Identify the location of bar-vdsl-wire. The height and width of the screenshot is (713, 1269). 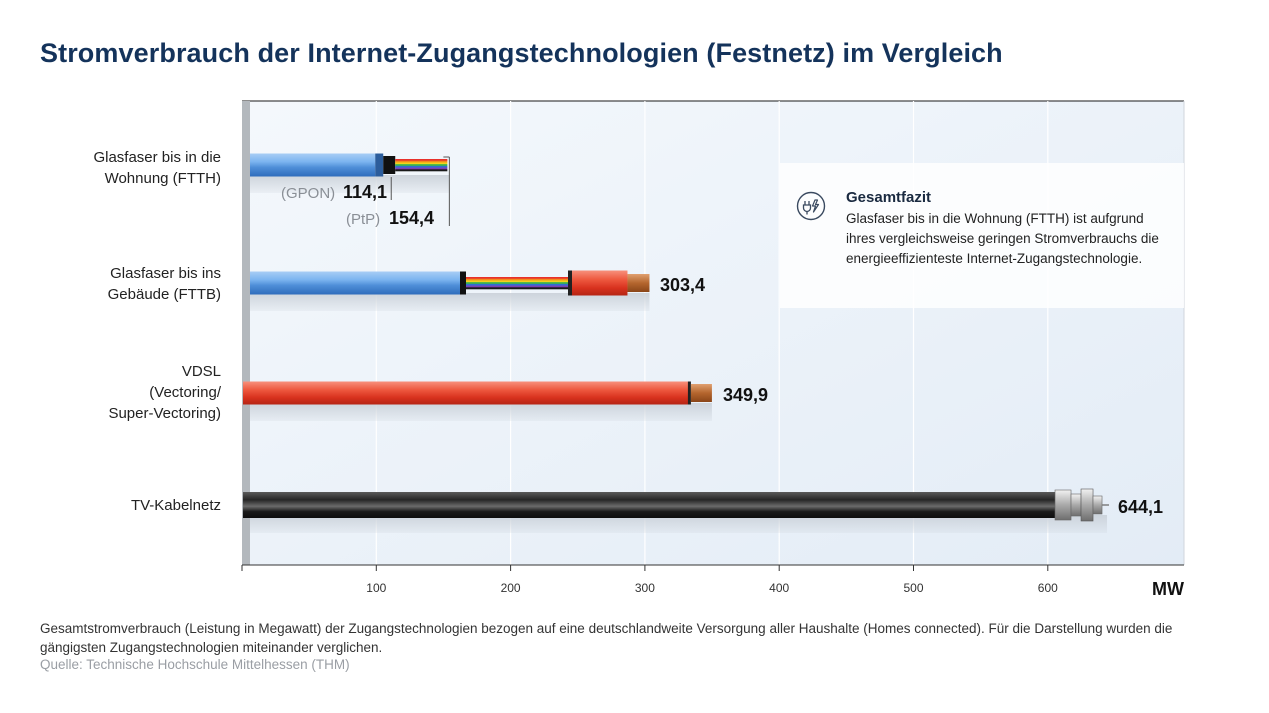
(701, 393).